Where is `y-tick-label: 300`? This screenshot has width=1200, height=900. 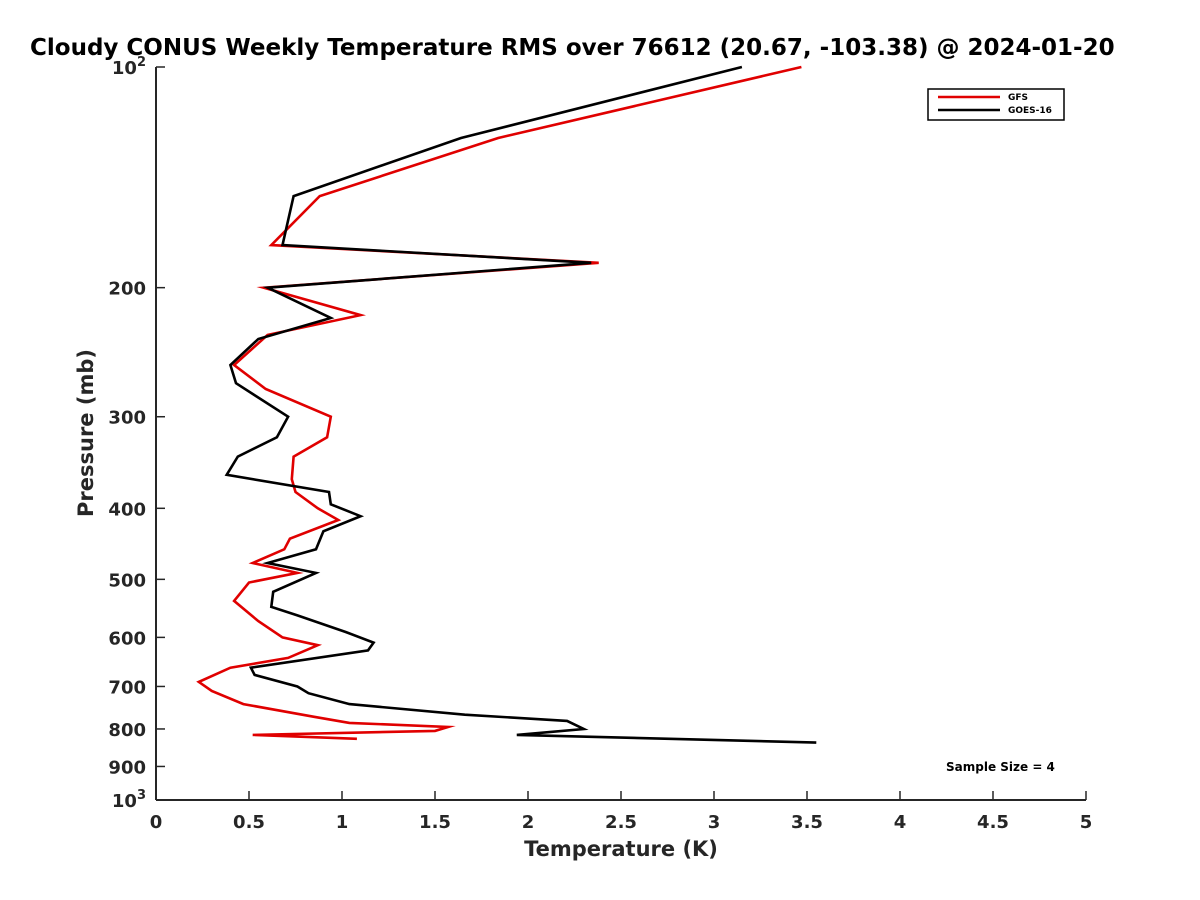 y-tick-label: 300 is located at coordinates (127, 418).